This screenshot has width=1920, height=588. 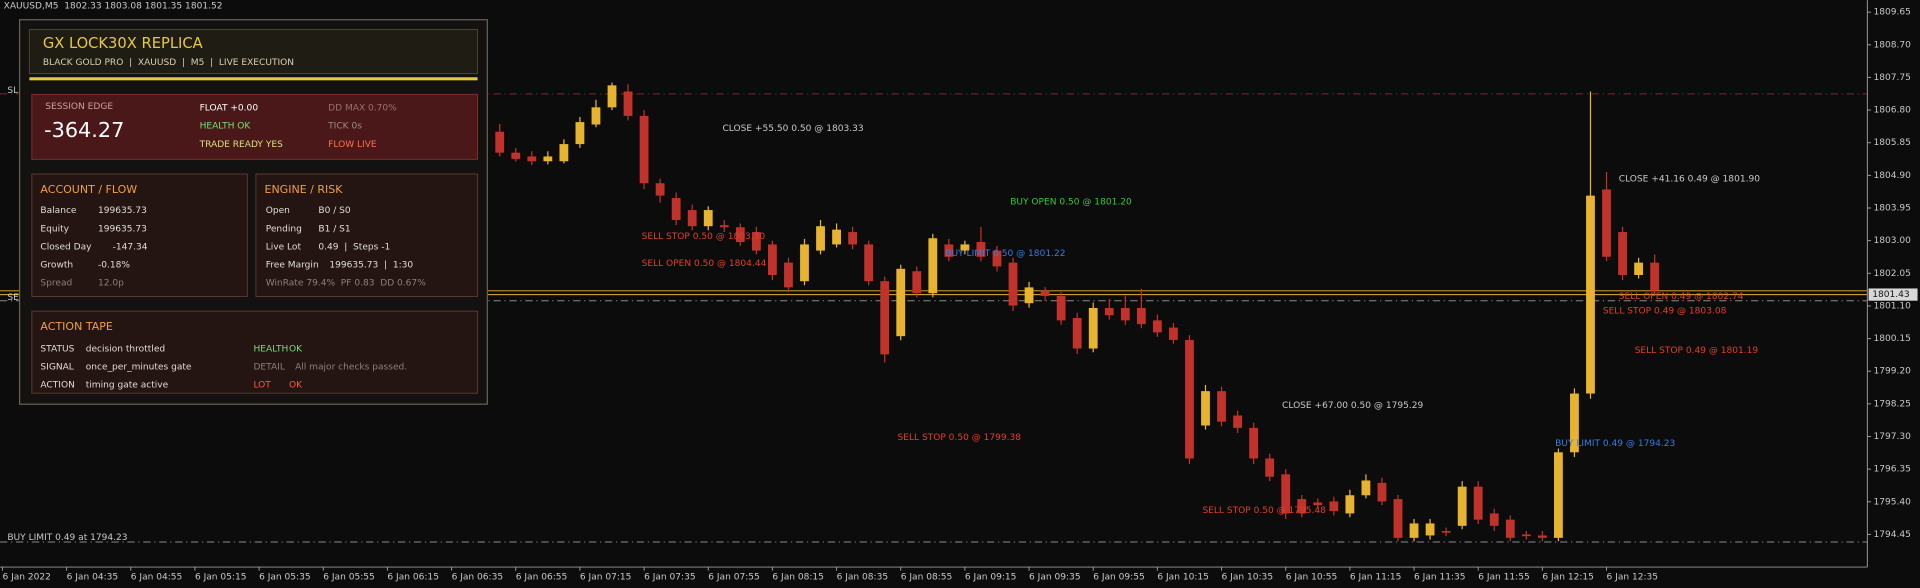 I want to click on x-tick-label: 6 Jan 04:35, so click(x=93, y=577).